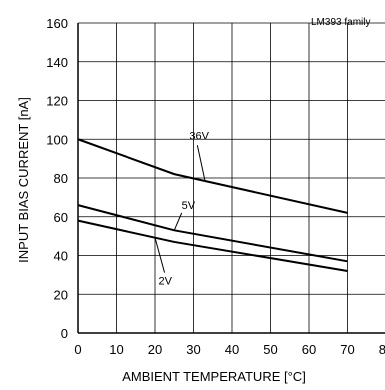 The width and height of the screenshot is (385, 390). I want to click on series-line-36V, so click(212, 176).